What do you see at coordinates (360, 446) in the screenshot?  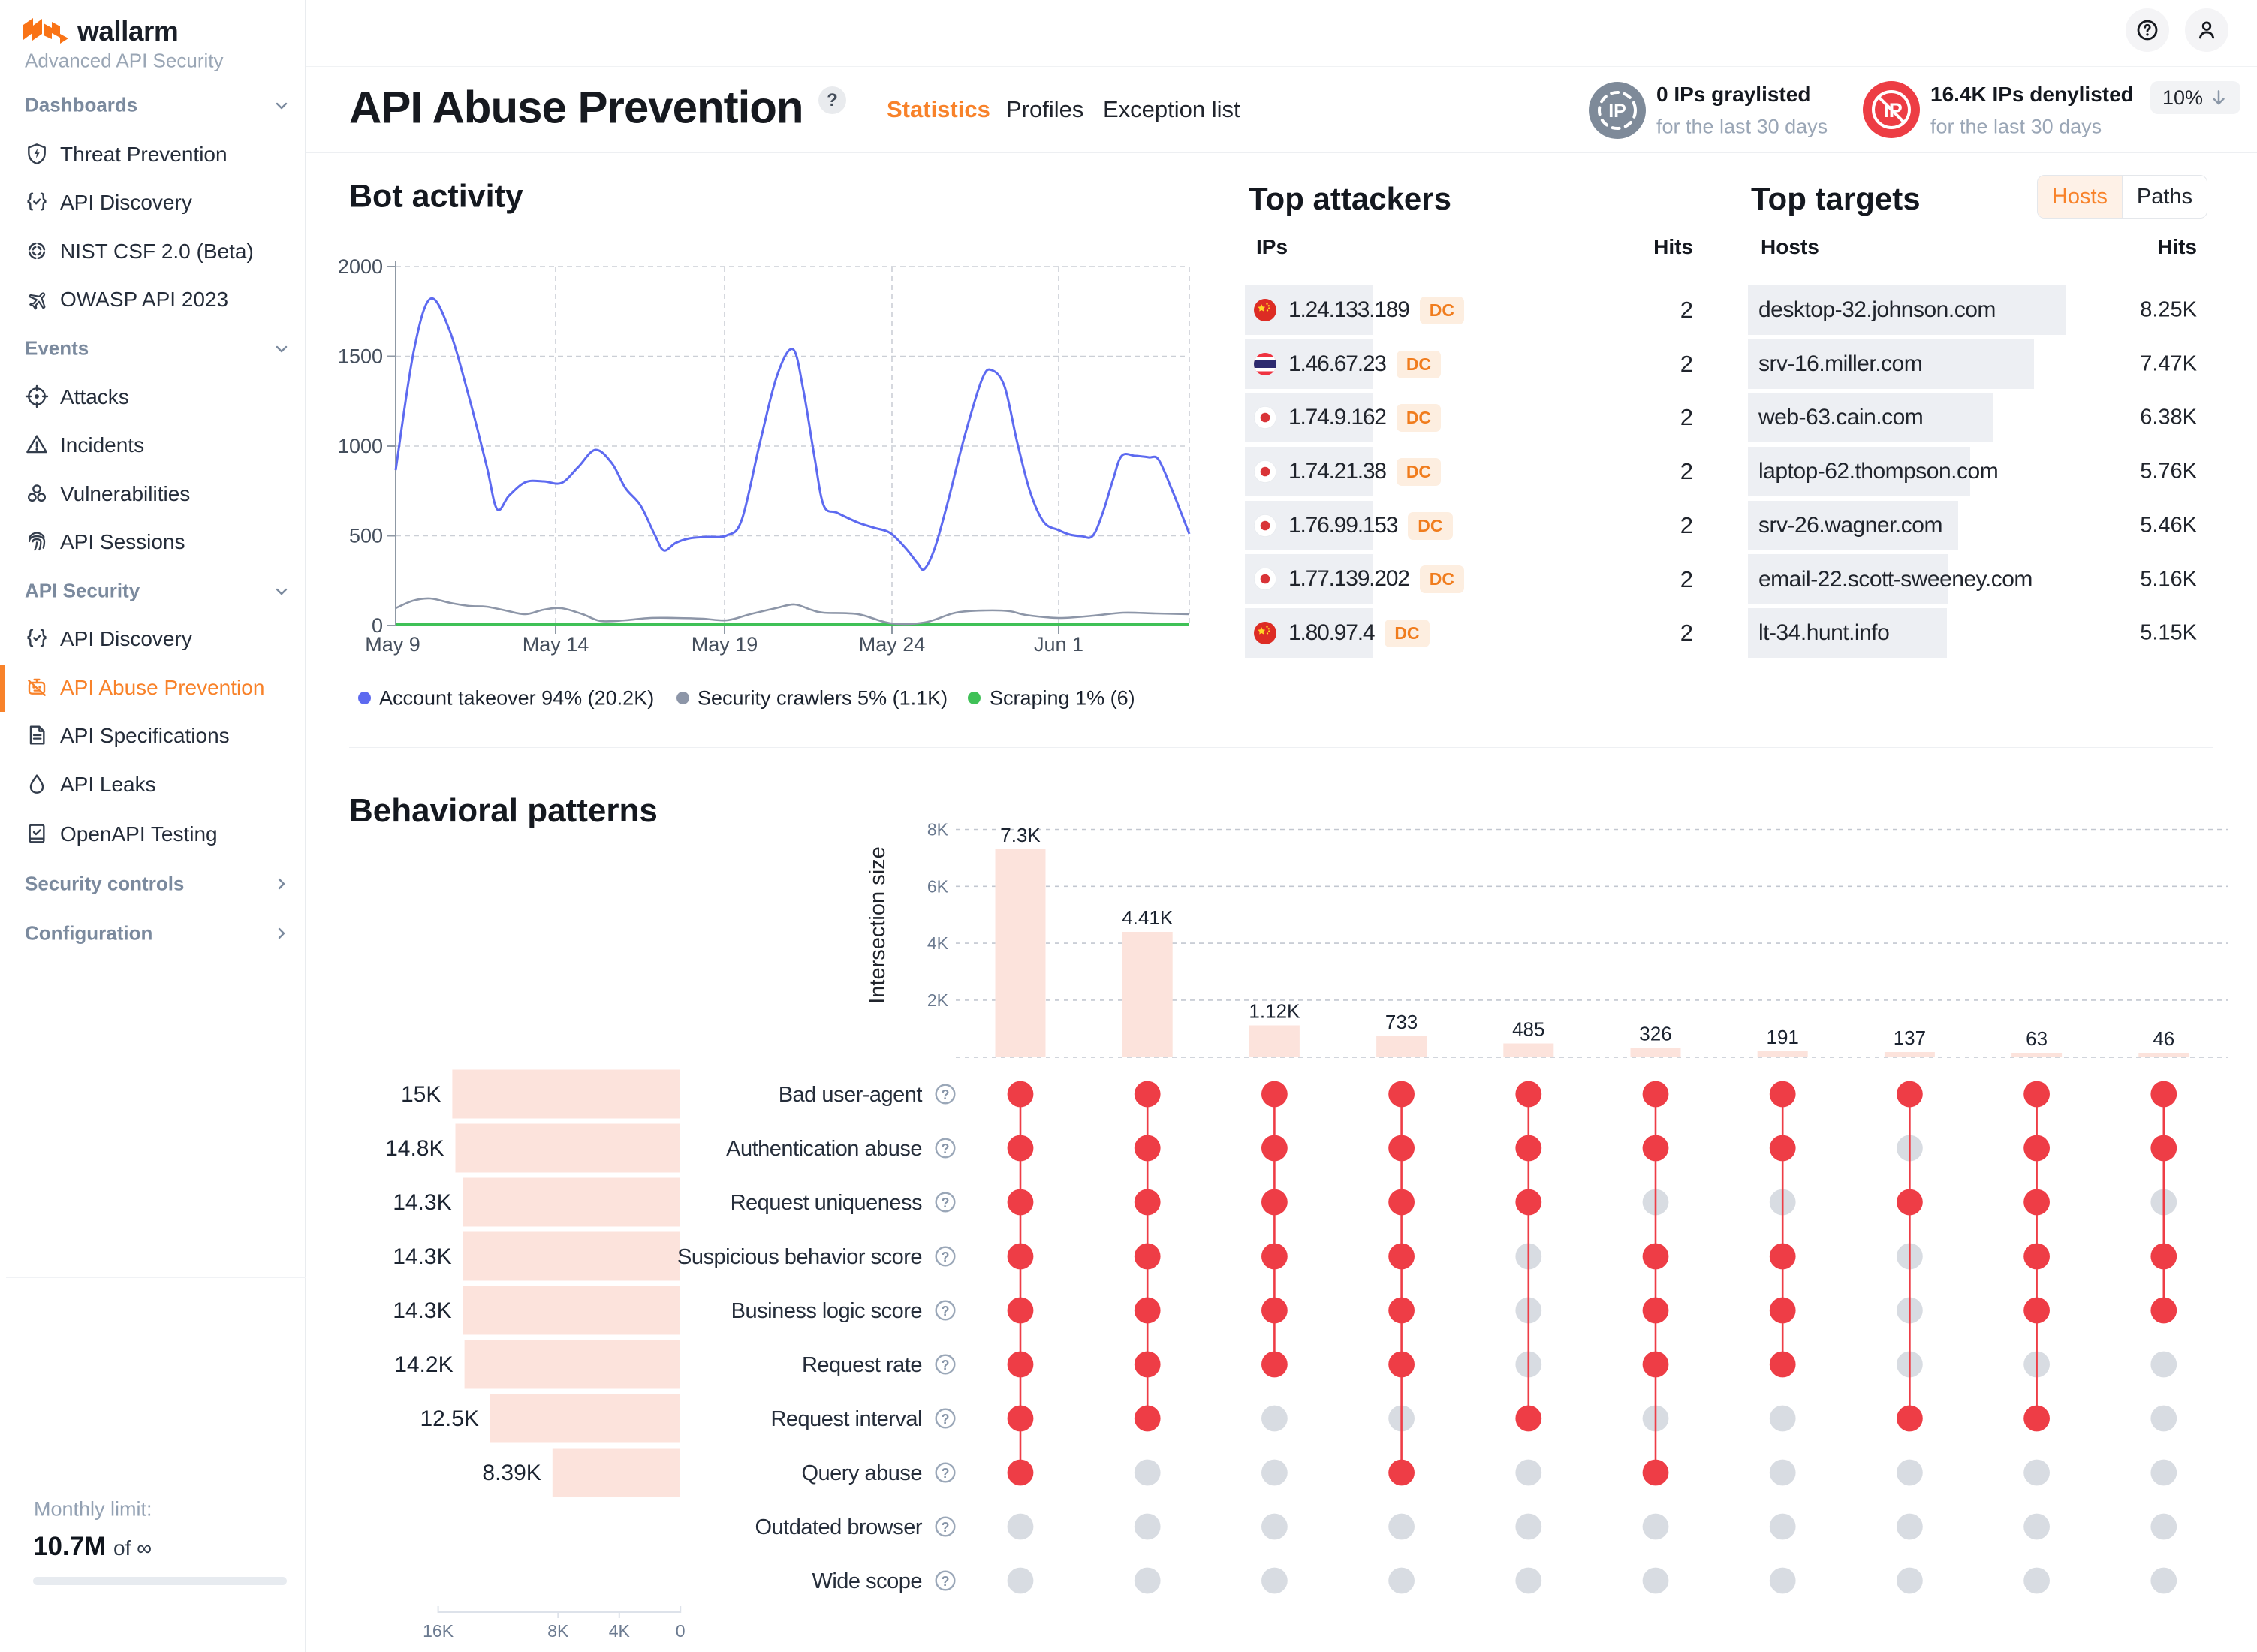 I see `svg-text: 1000` at bounding box center [360, 446].